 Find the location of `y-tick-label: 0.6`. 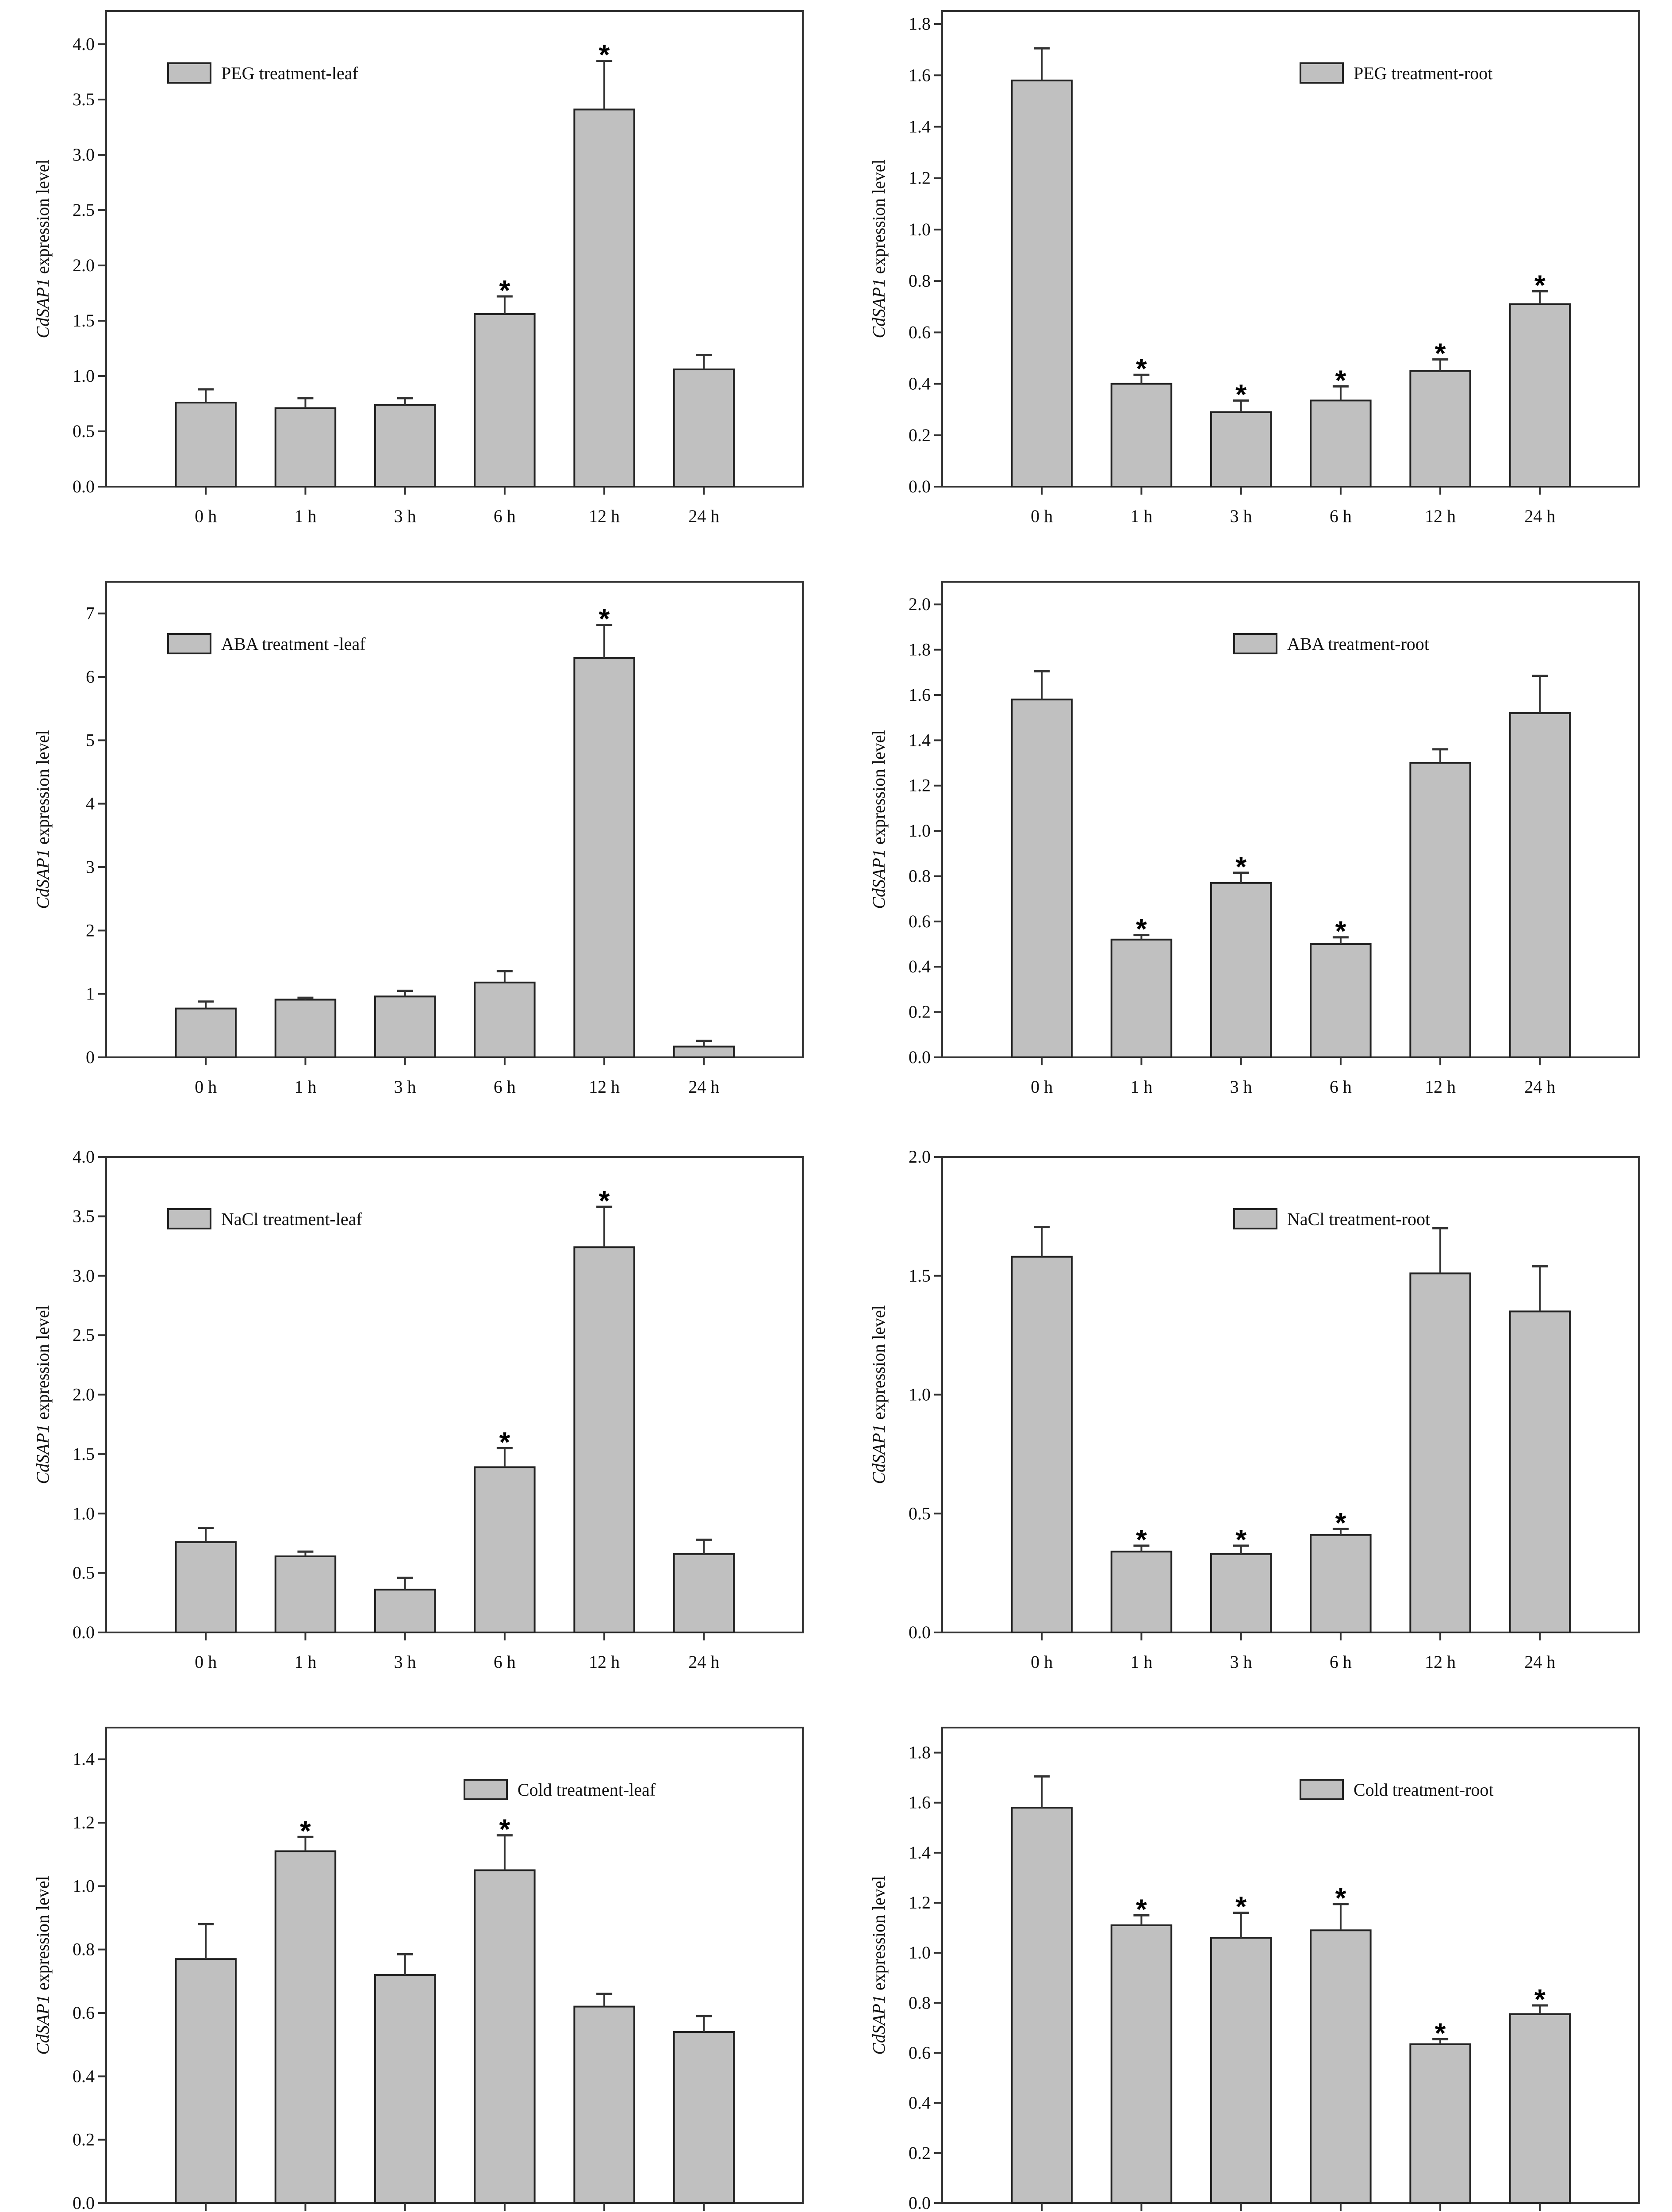

y-tick-label: 0.6 is located at coordinates (920, 2053).